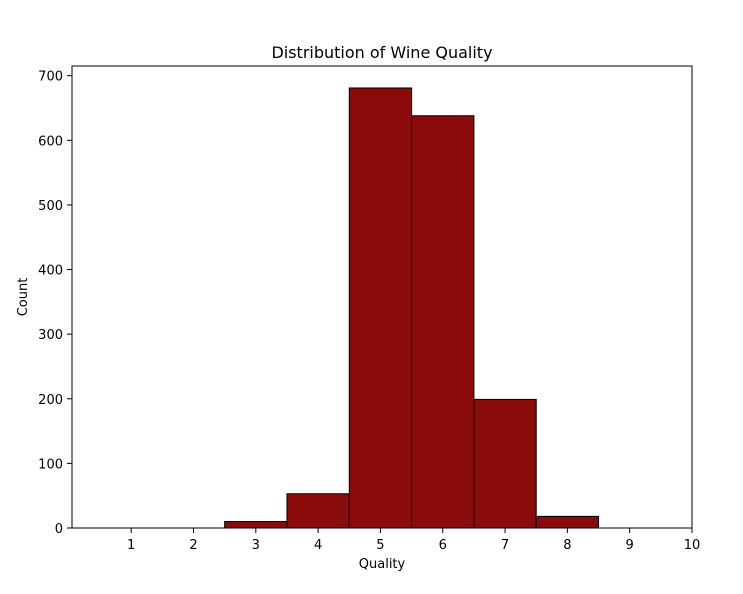 This screenshot has height=594, width=743. Describe the element at coordinates (692, 545) in the screenshot. I see `x-tick-label: 10` at that location.